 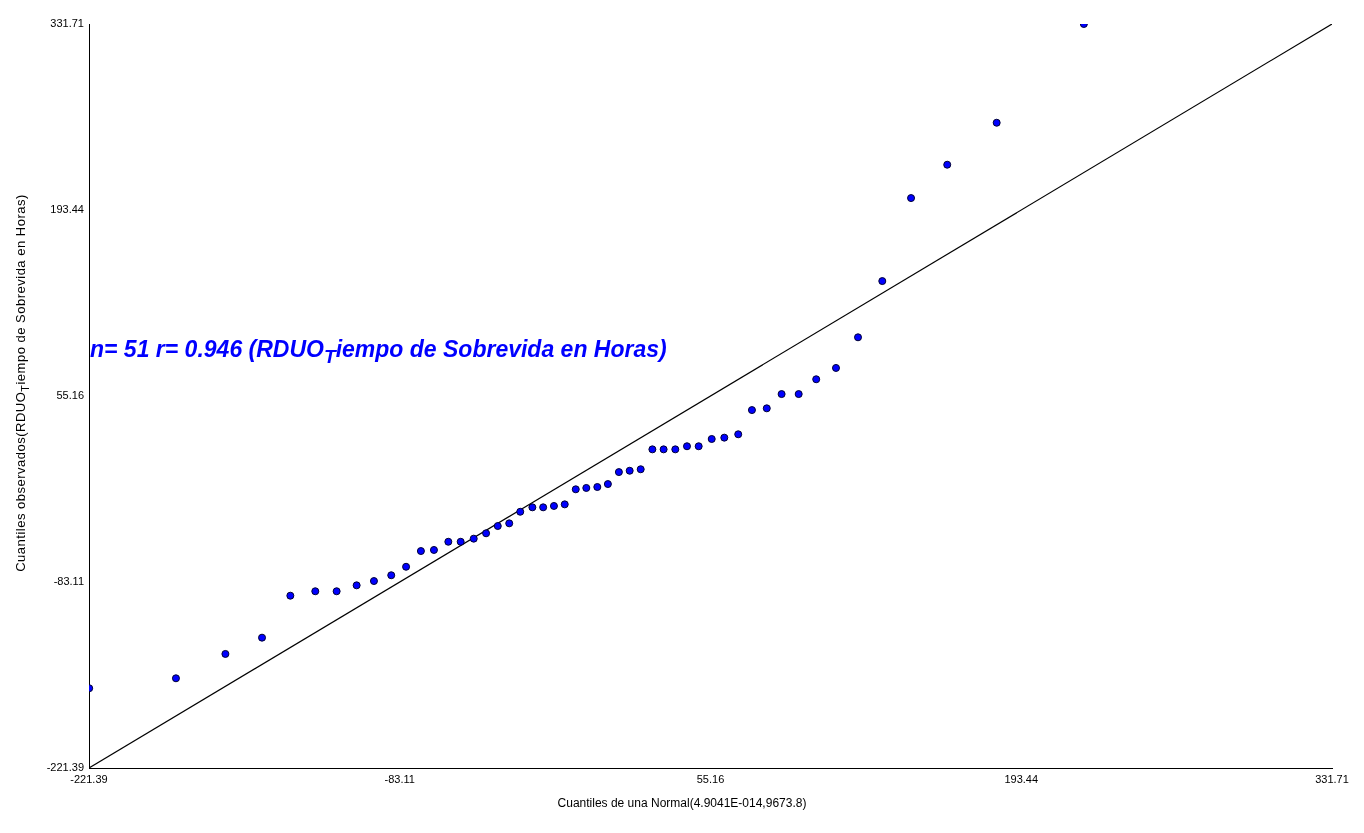 What do you see at coordinates (67, 209) in the screenshot?
I see `y-tick-label: 193.44` at bounding box center [67, 209].